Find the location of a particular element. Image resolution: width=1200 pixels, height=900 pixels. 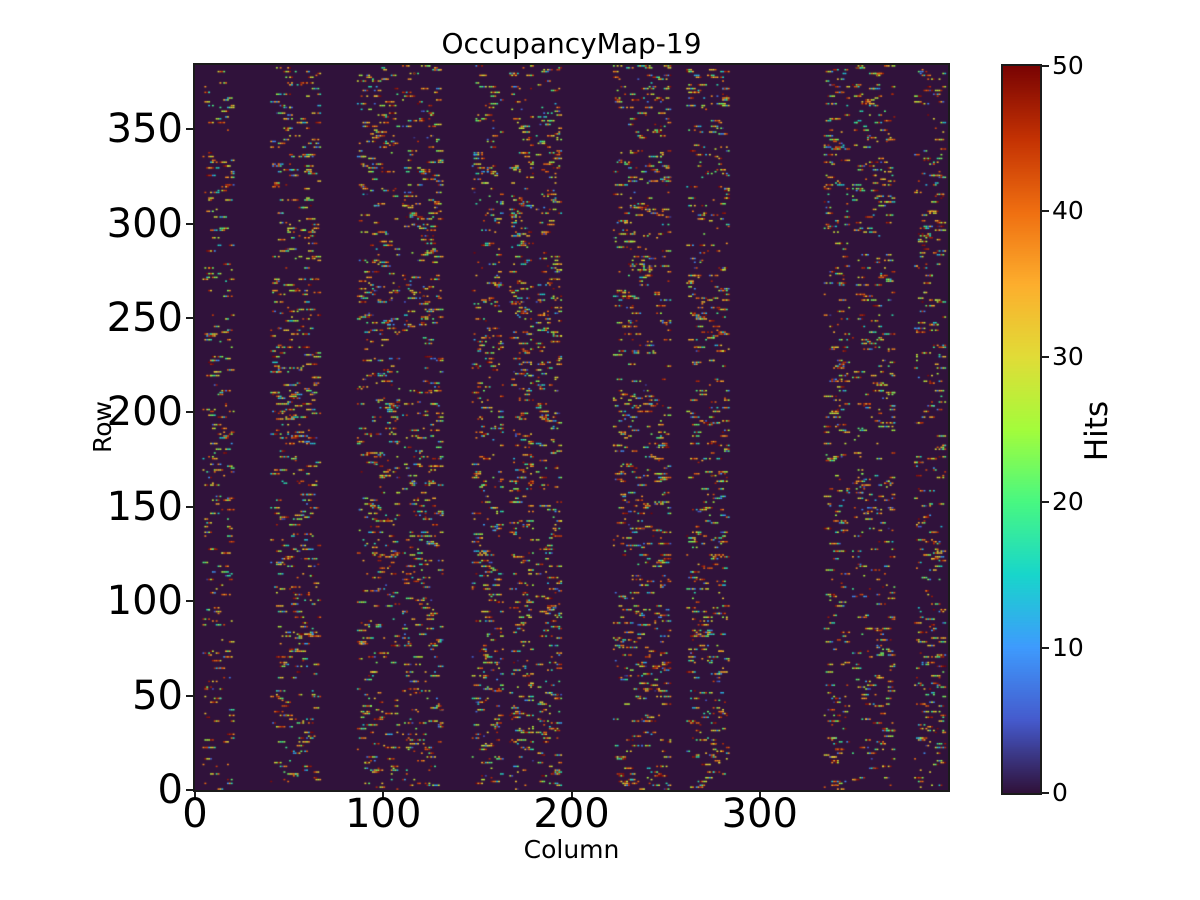

colorbar-tick-label: 30 is located at coordinates (1068, 356).